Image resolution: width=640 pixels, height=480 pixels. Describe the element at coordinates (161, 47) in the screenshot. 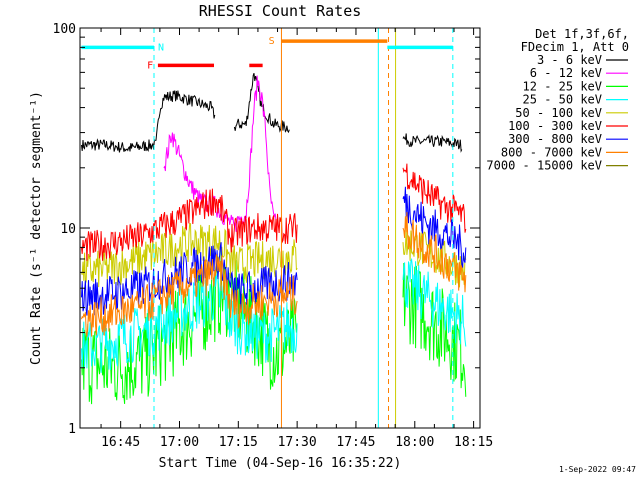

I see `flag-label-n: N` at that location.